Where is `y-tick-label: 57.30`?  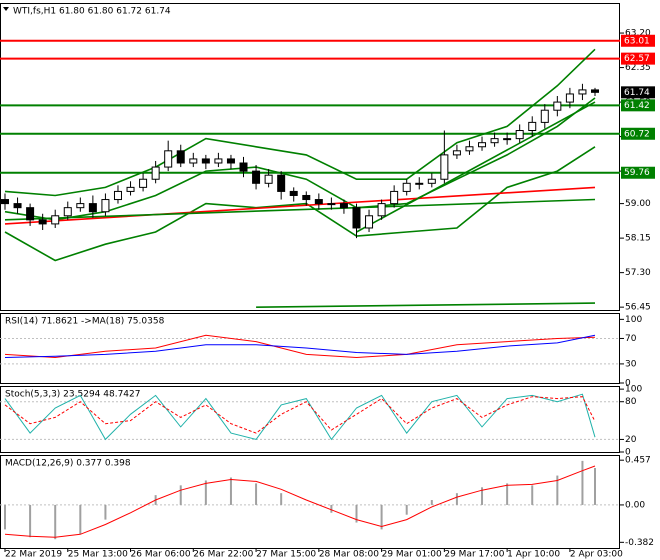 y-tick-label: 57.30 is located at coordinates (638, 273).